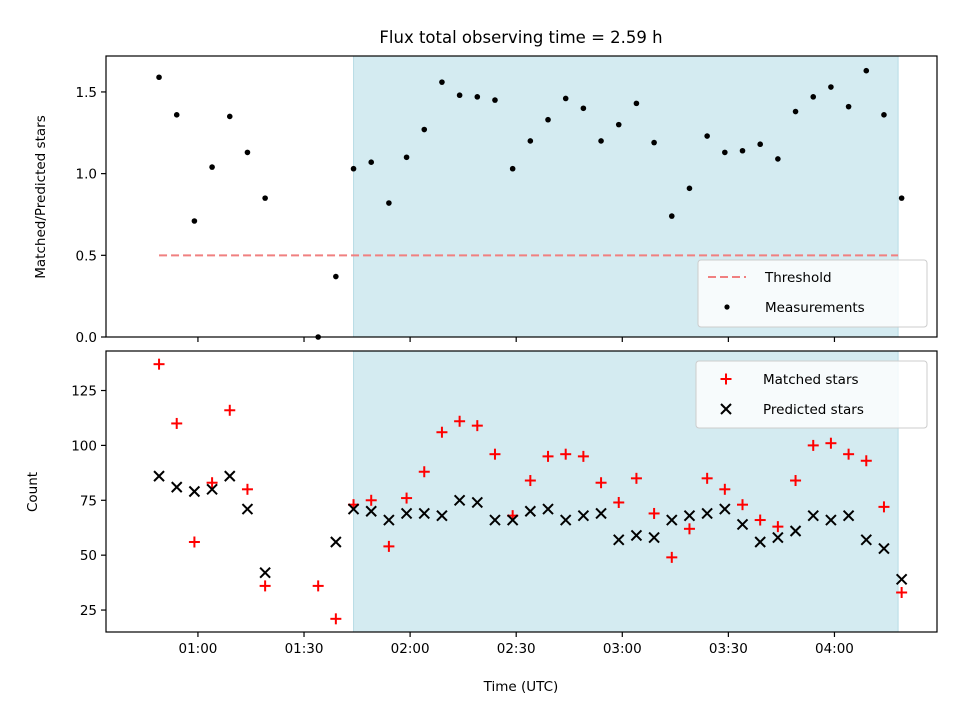 The height and width of the screenshot is (720, 960). What do you see at coordinates (815, 308) in the screenshot?
I see `legend-measurement-label: Measurements` at bounding box center [815, 308].